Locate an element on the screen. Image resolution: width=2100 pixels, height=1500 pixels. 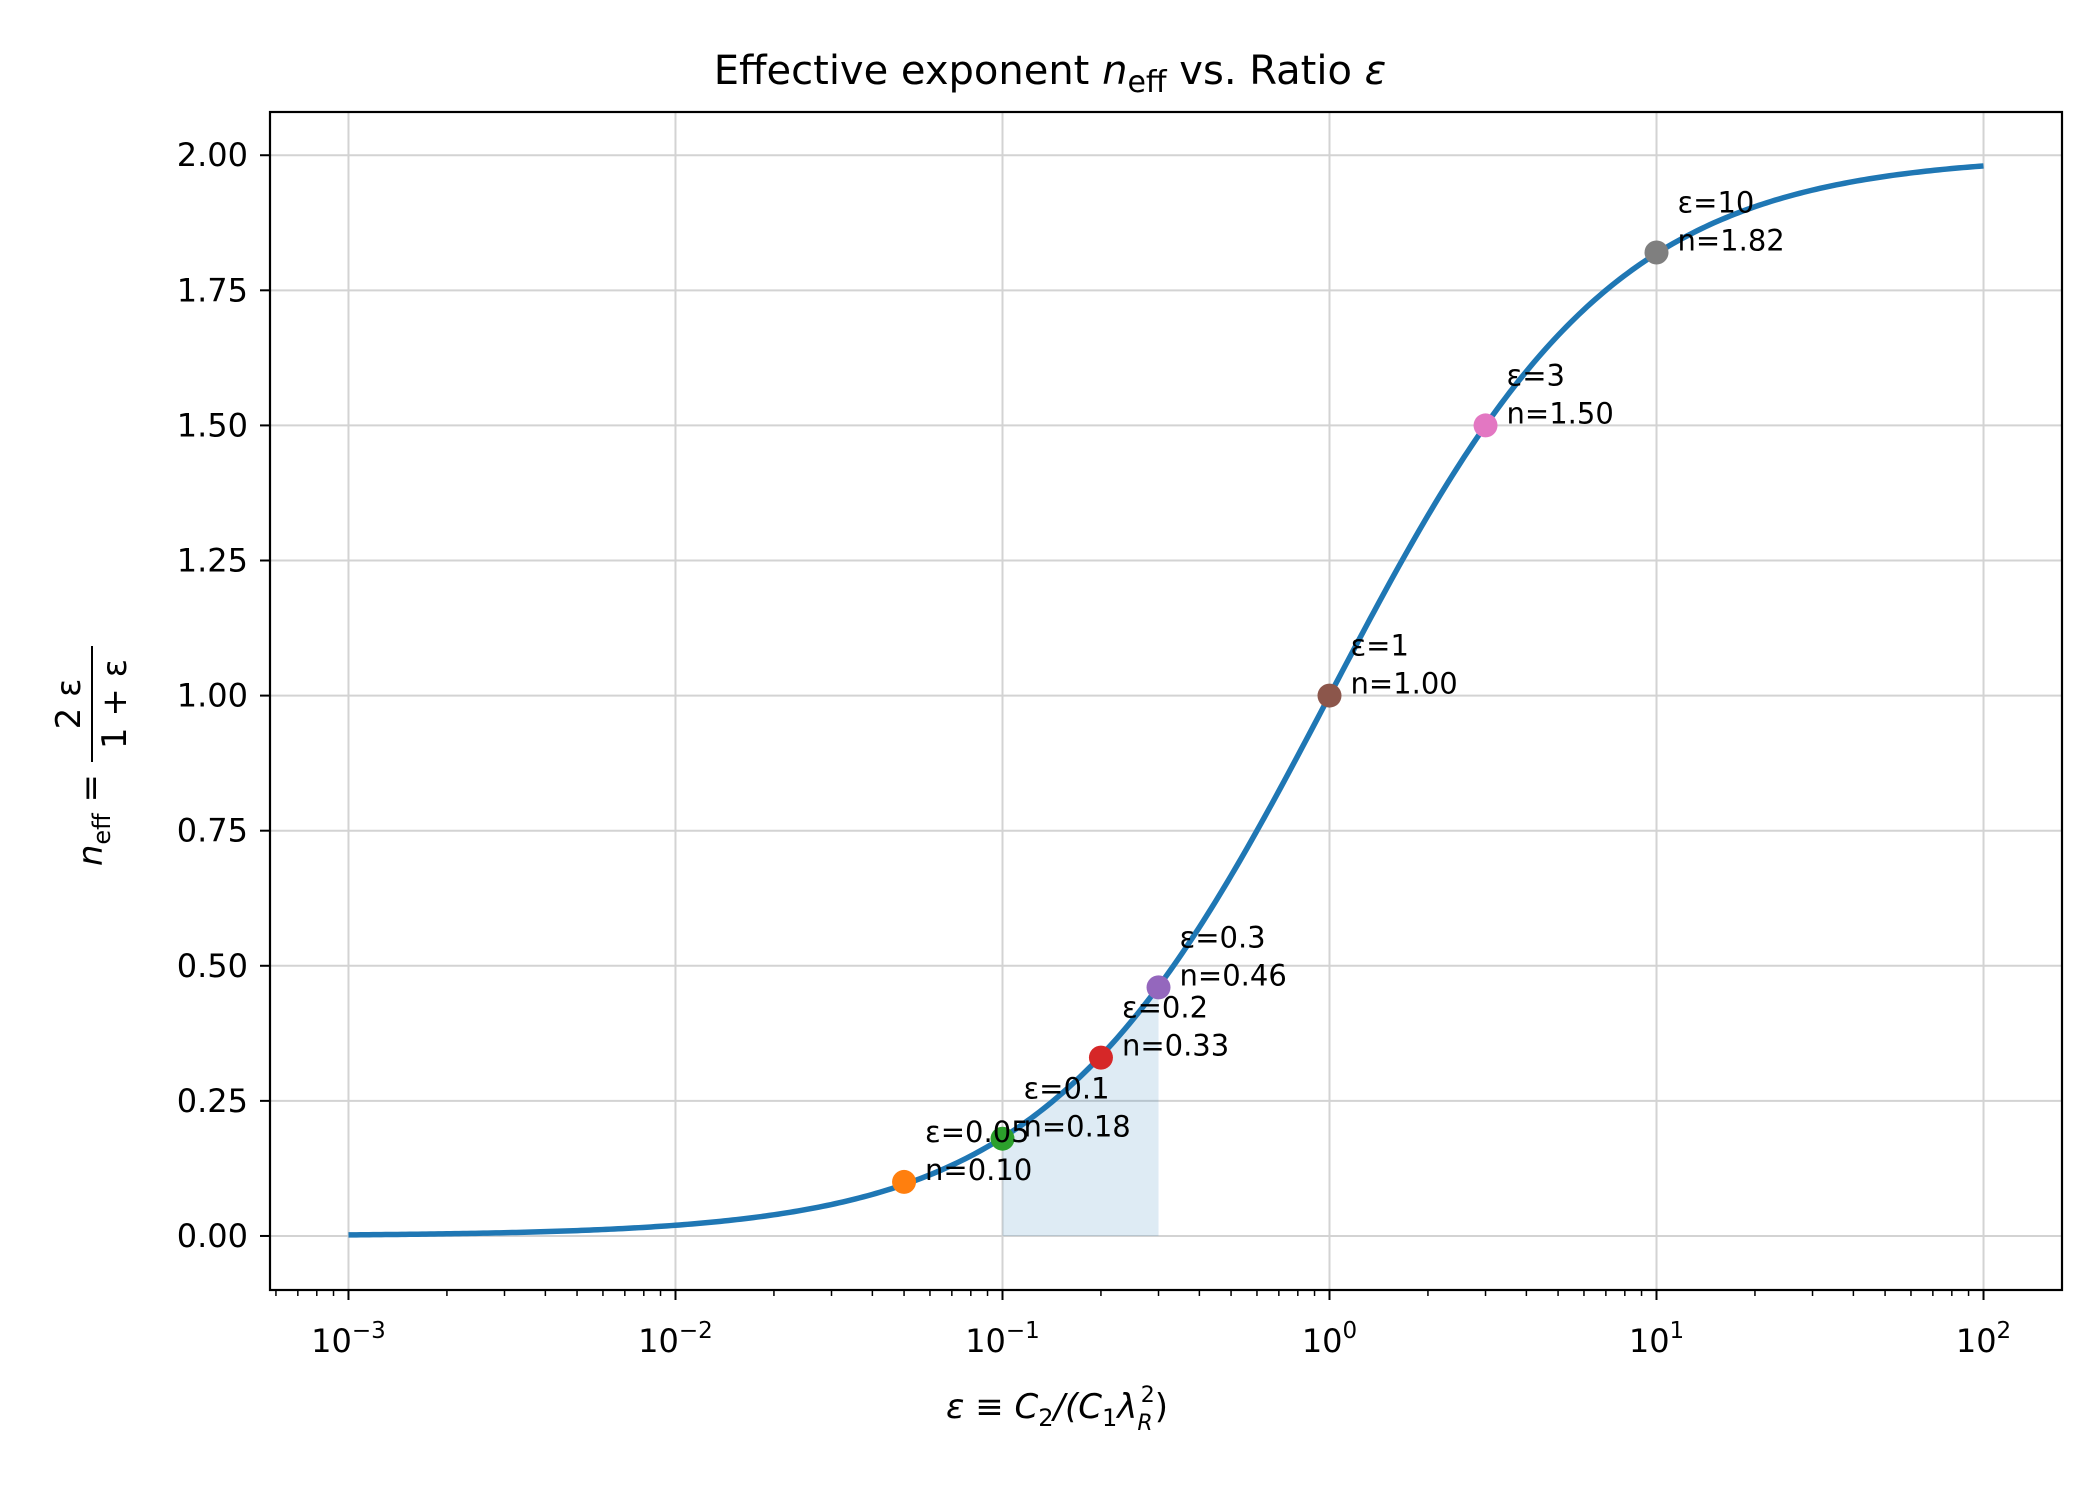
x-tick-label: 10⁻² is located at coordinates (675, 1339).